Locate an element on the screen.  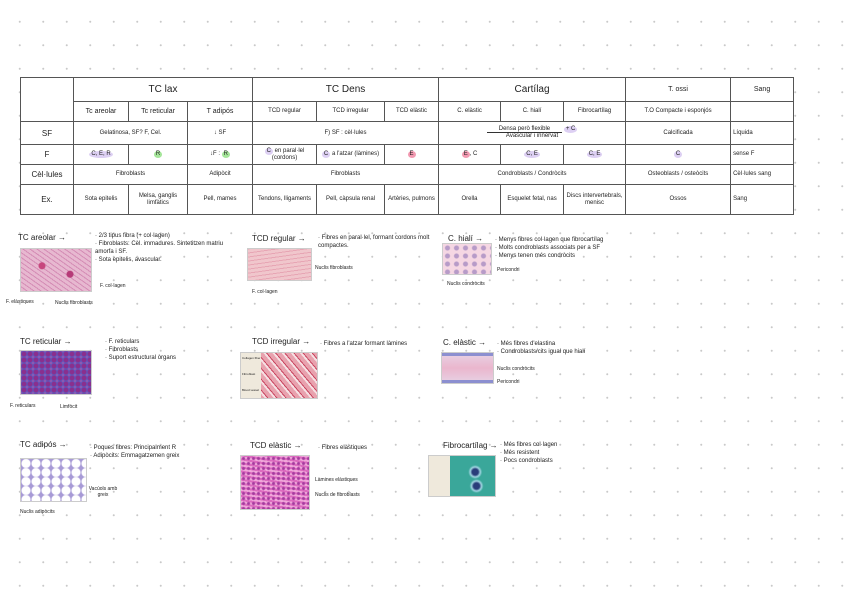
subtype-fibrocartilag: Fibrocartílag is located at coordinates (595, 111).